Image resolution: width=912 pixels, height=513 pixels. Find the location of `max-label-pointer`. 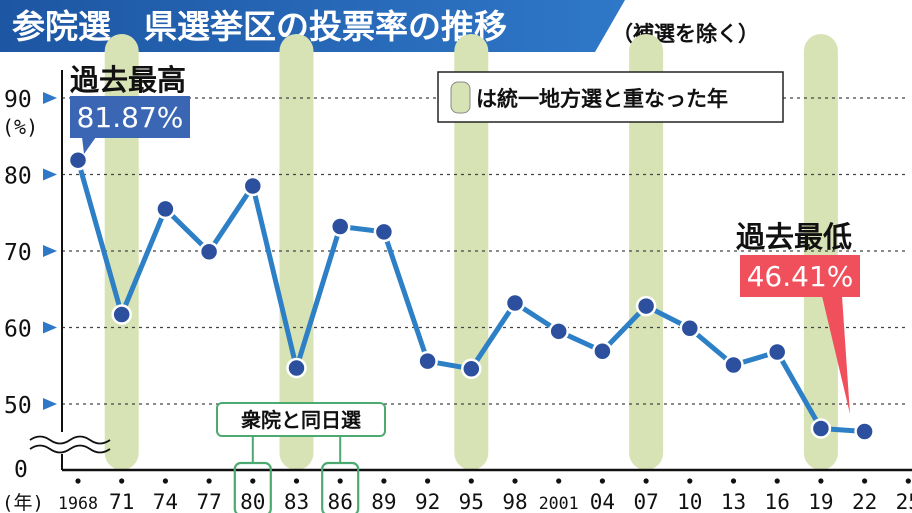

max-label-pointer is located at coordinates (89, 145).